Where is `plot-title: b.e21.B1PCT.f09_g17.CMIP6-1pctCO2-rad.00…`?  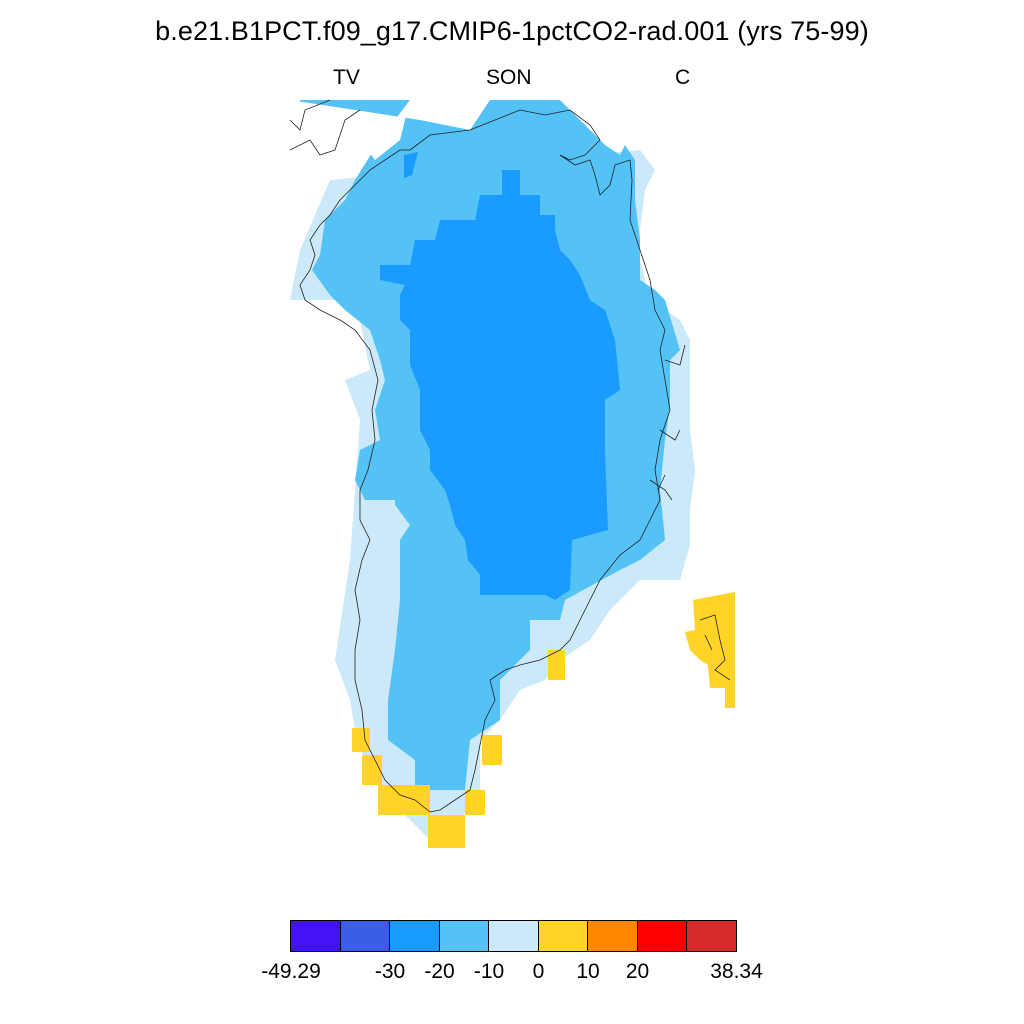 plot-title: b.e21.B1PCT.f09_g17.CMIP6-1pctCO2-rad.00… is located at coordinates (512, 31).